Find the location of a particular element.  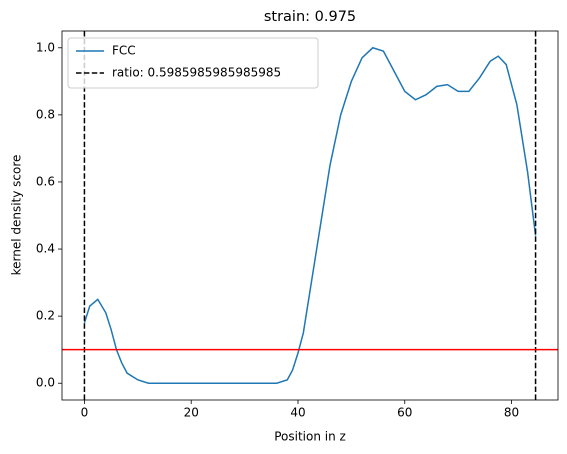

x-tick-label: 40 is located at coordinates (297, 413).